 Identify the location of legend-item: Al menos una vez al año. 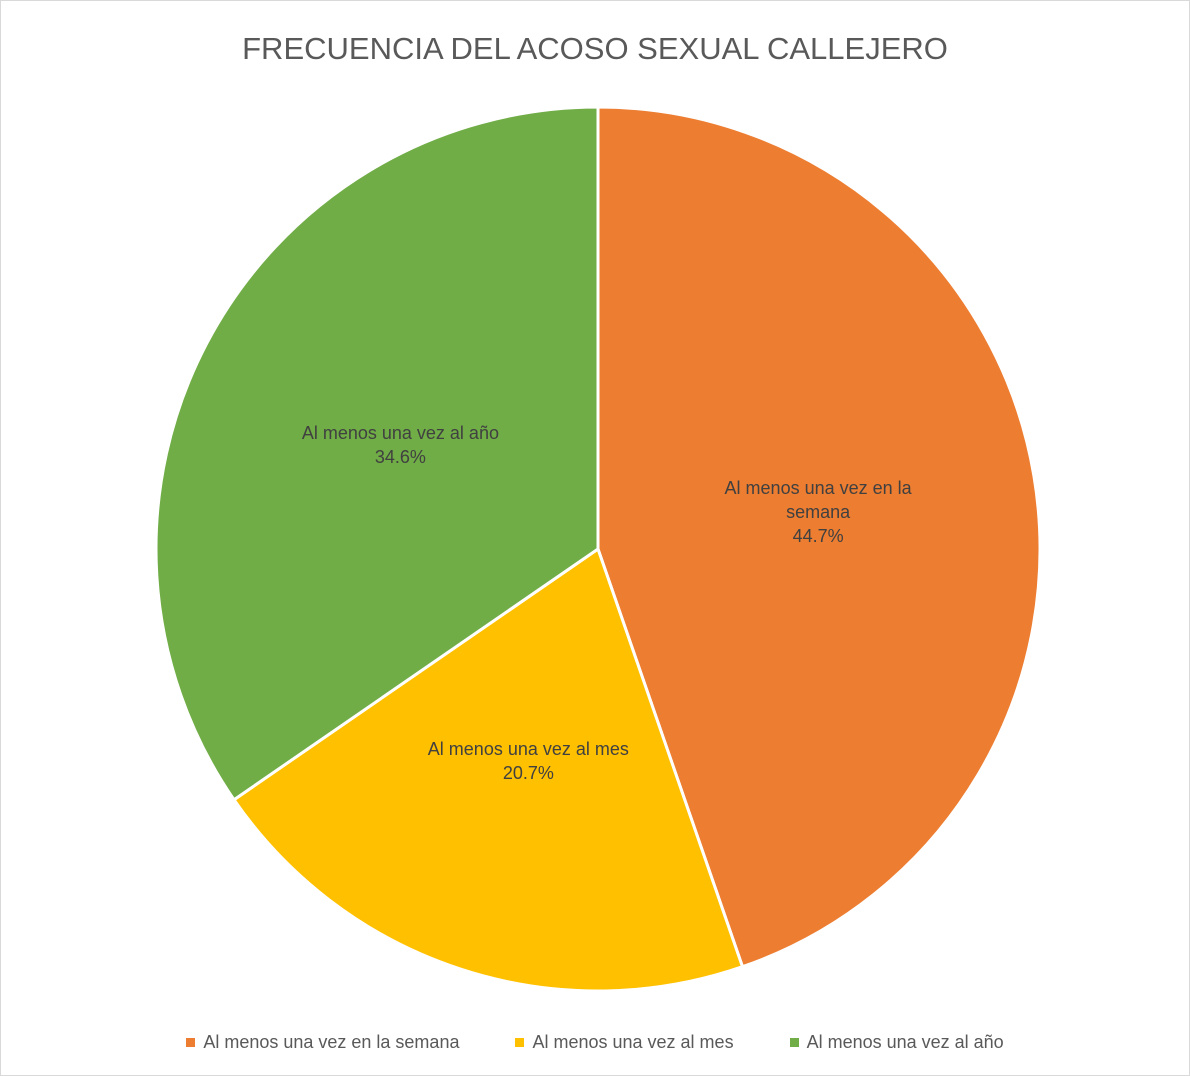
(896, 1042).